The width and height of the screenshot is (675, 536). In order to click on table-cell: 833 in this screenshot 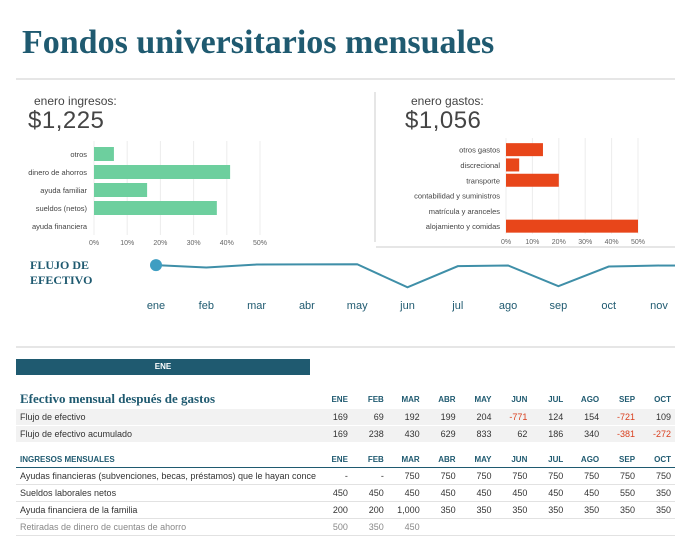, I will do `click(477, 434)`.